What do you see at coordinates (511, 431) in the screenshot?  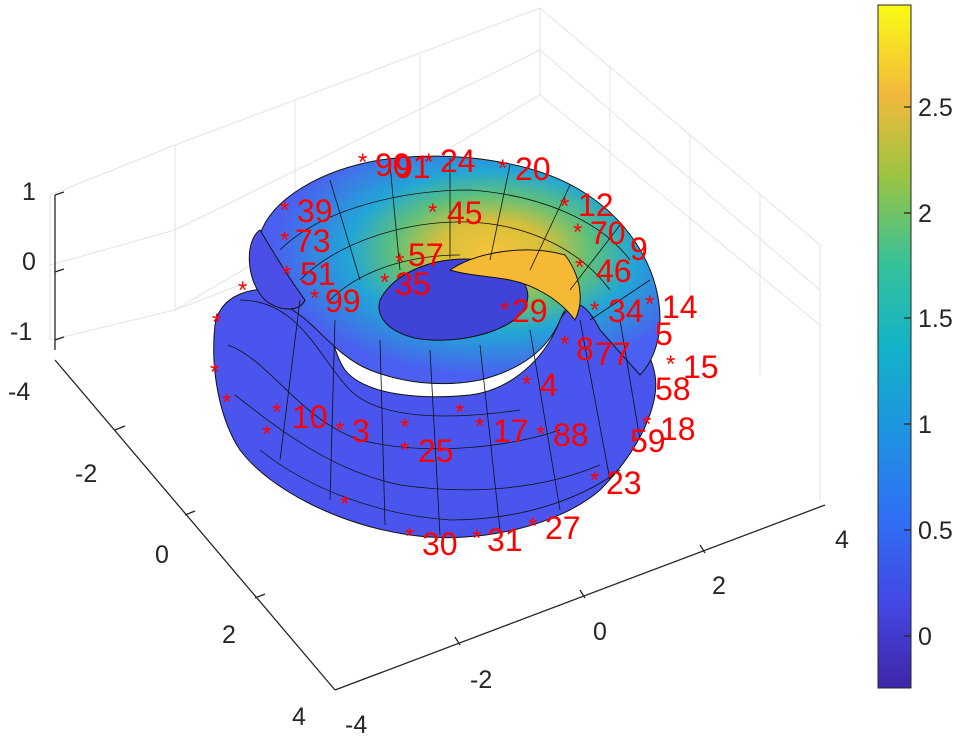 I see `point-label: 17` at bounding box center [511, 431].